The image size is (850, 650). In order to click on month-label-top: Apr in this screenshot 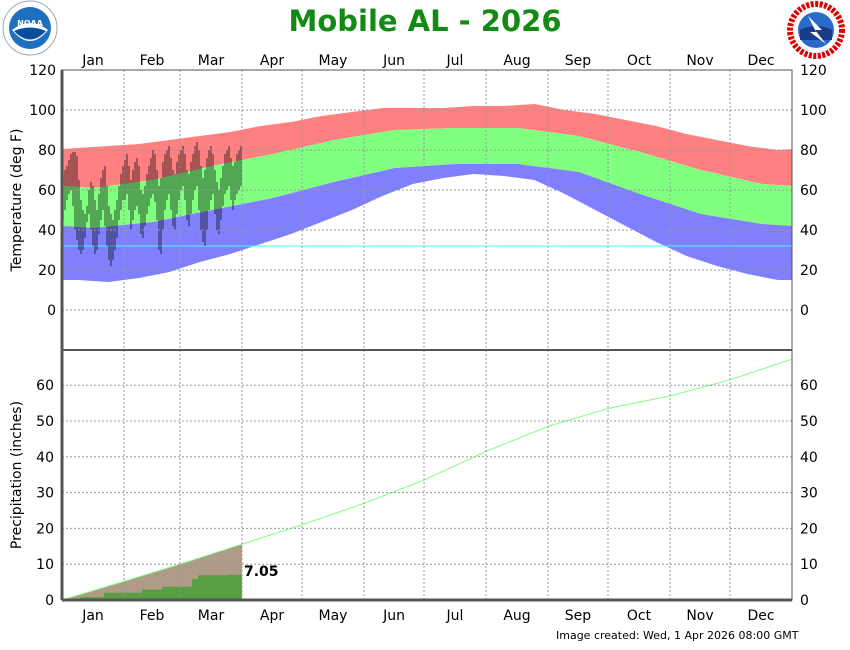, I will do `click(272, 61)`.